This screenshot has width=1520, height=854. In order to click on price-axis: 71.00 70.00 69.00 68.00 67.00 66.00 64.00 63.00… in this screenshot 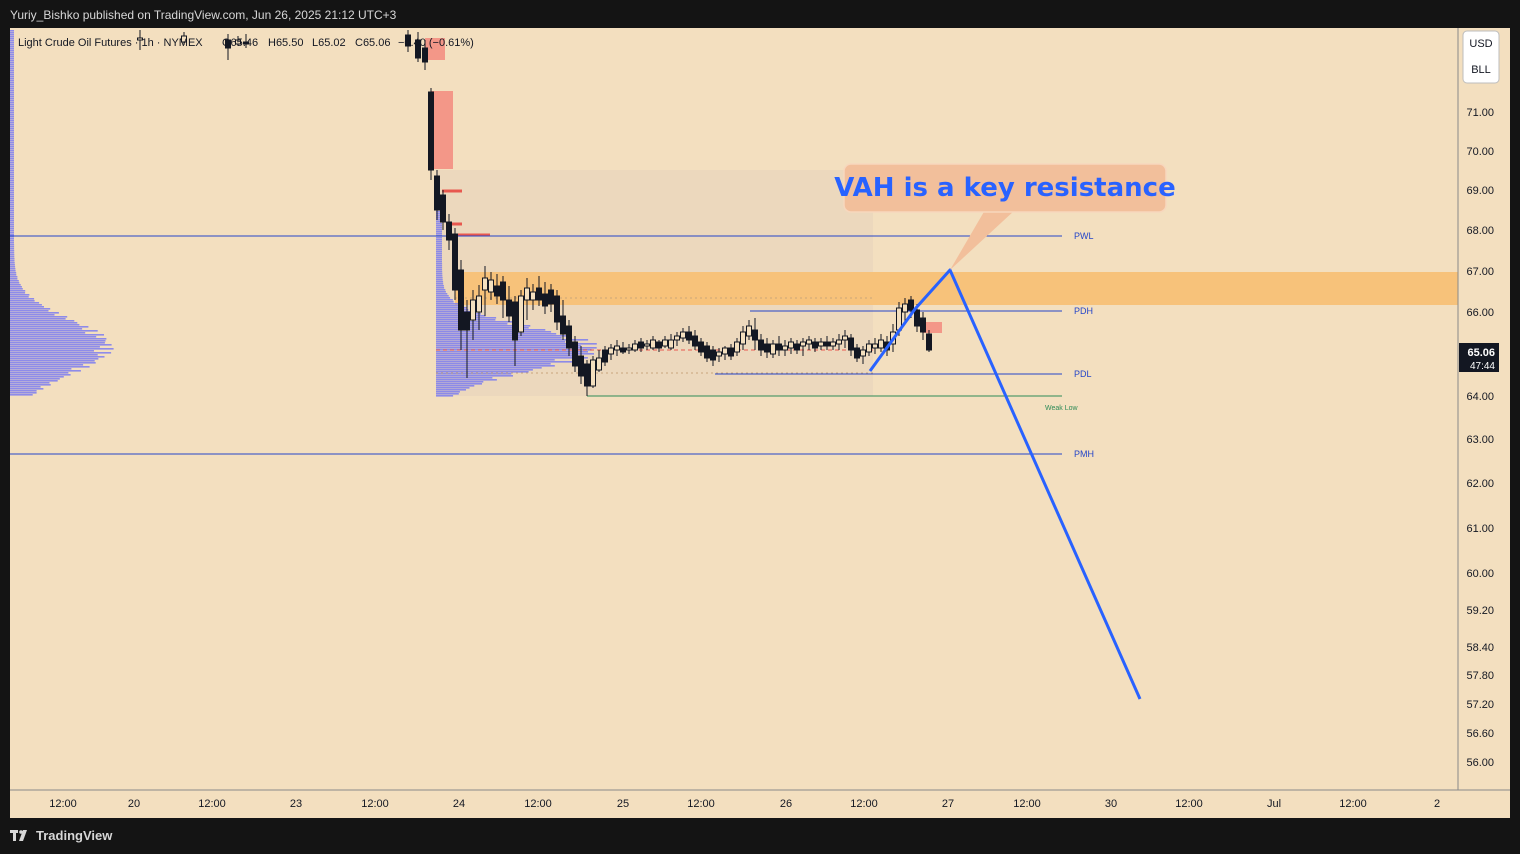, I will do `click(1480, 438)`.